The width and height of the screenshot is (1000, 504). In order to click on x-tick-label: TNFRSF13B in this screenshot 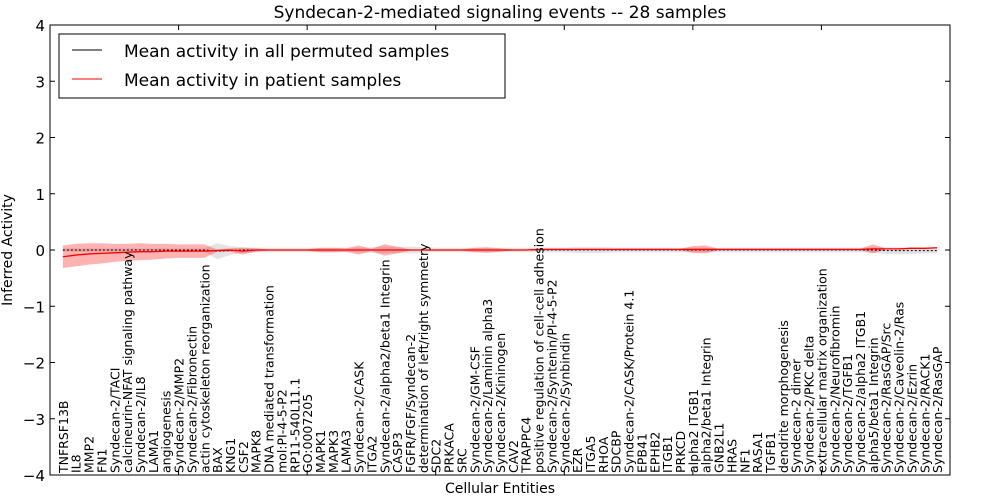, I will do `click(63, 437)`.